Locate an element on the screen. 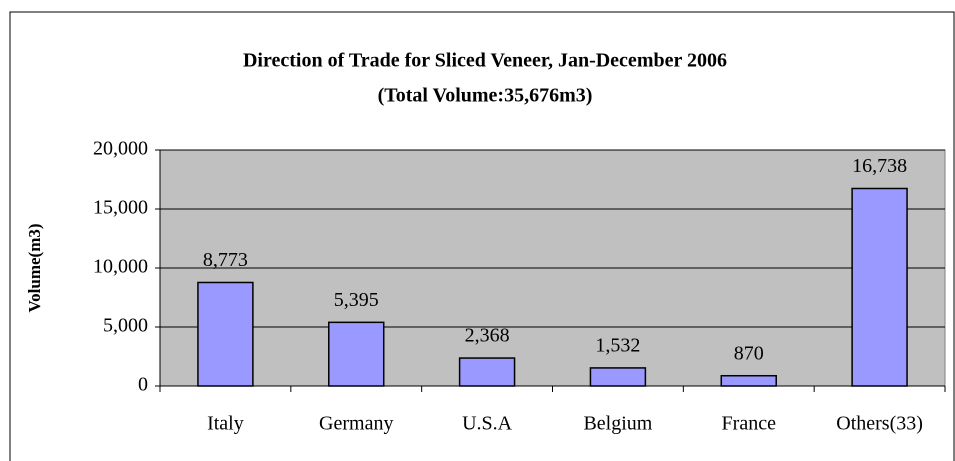 This screenshot has width=955, height=461. y-tick-label: 20,000 is located at coordinates (120, 149).